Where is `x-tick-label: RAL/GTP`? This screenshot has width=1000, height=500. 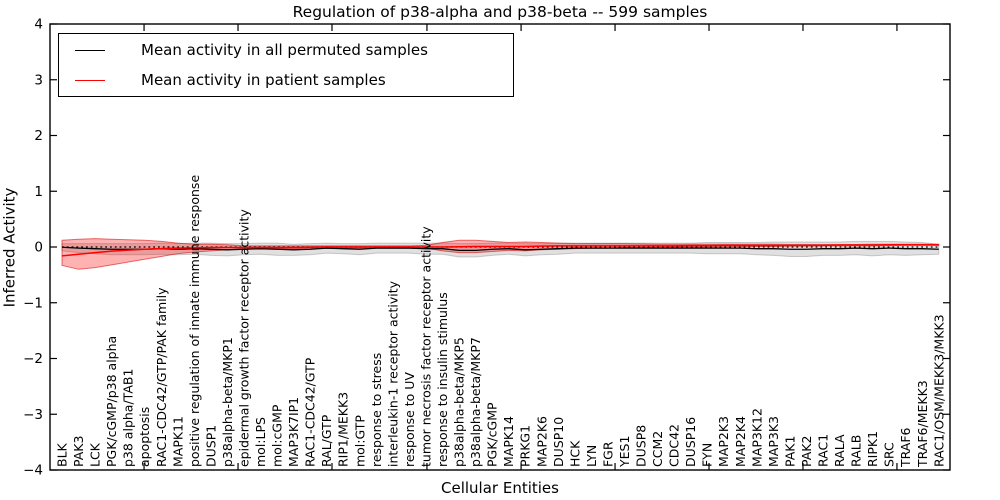 x-tick-label: RAL/GTP is located at coordinates (326, 440).